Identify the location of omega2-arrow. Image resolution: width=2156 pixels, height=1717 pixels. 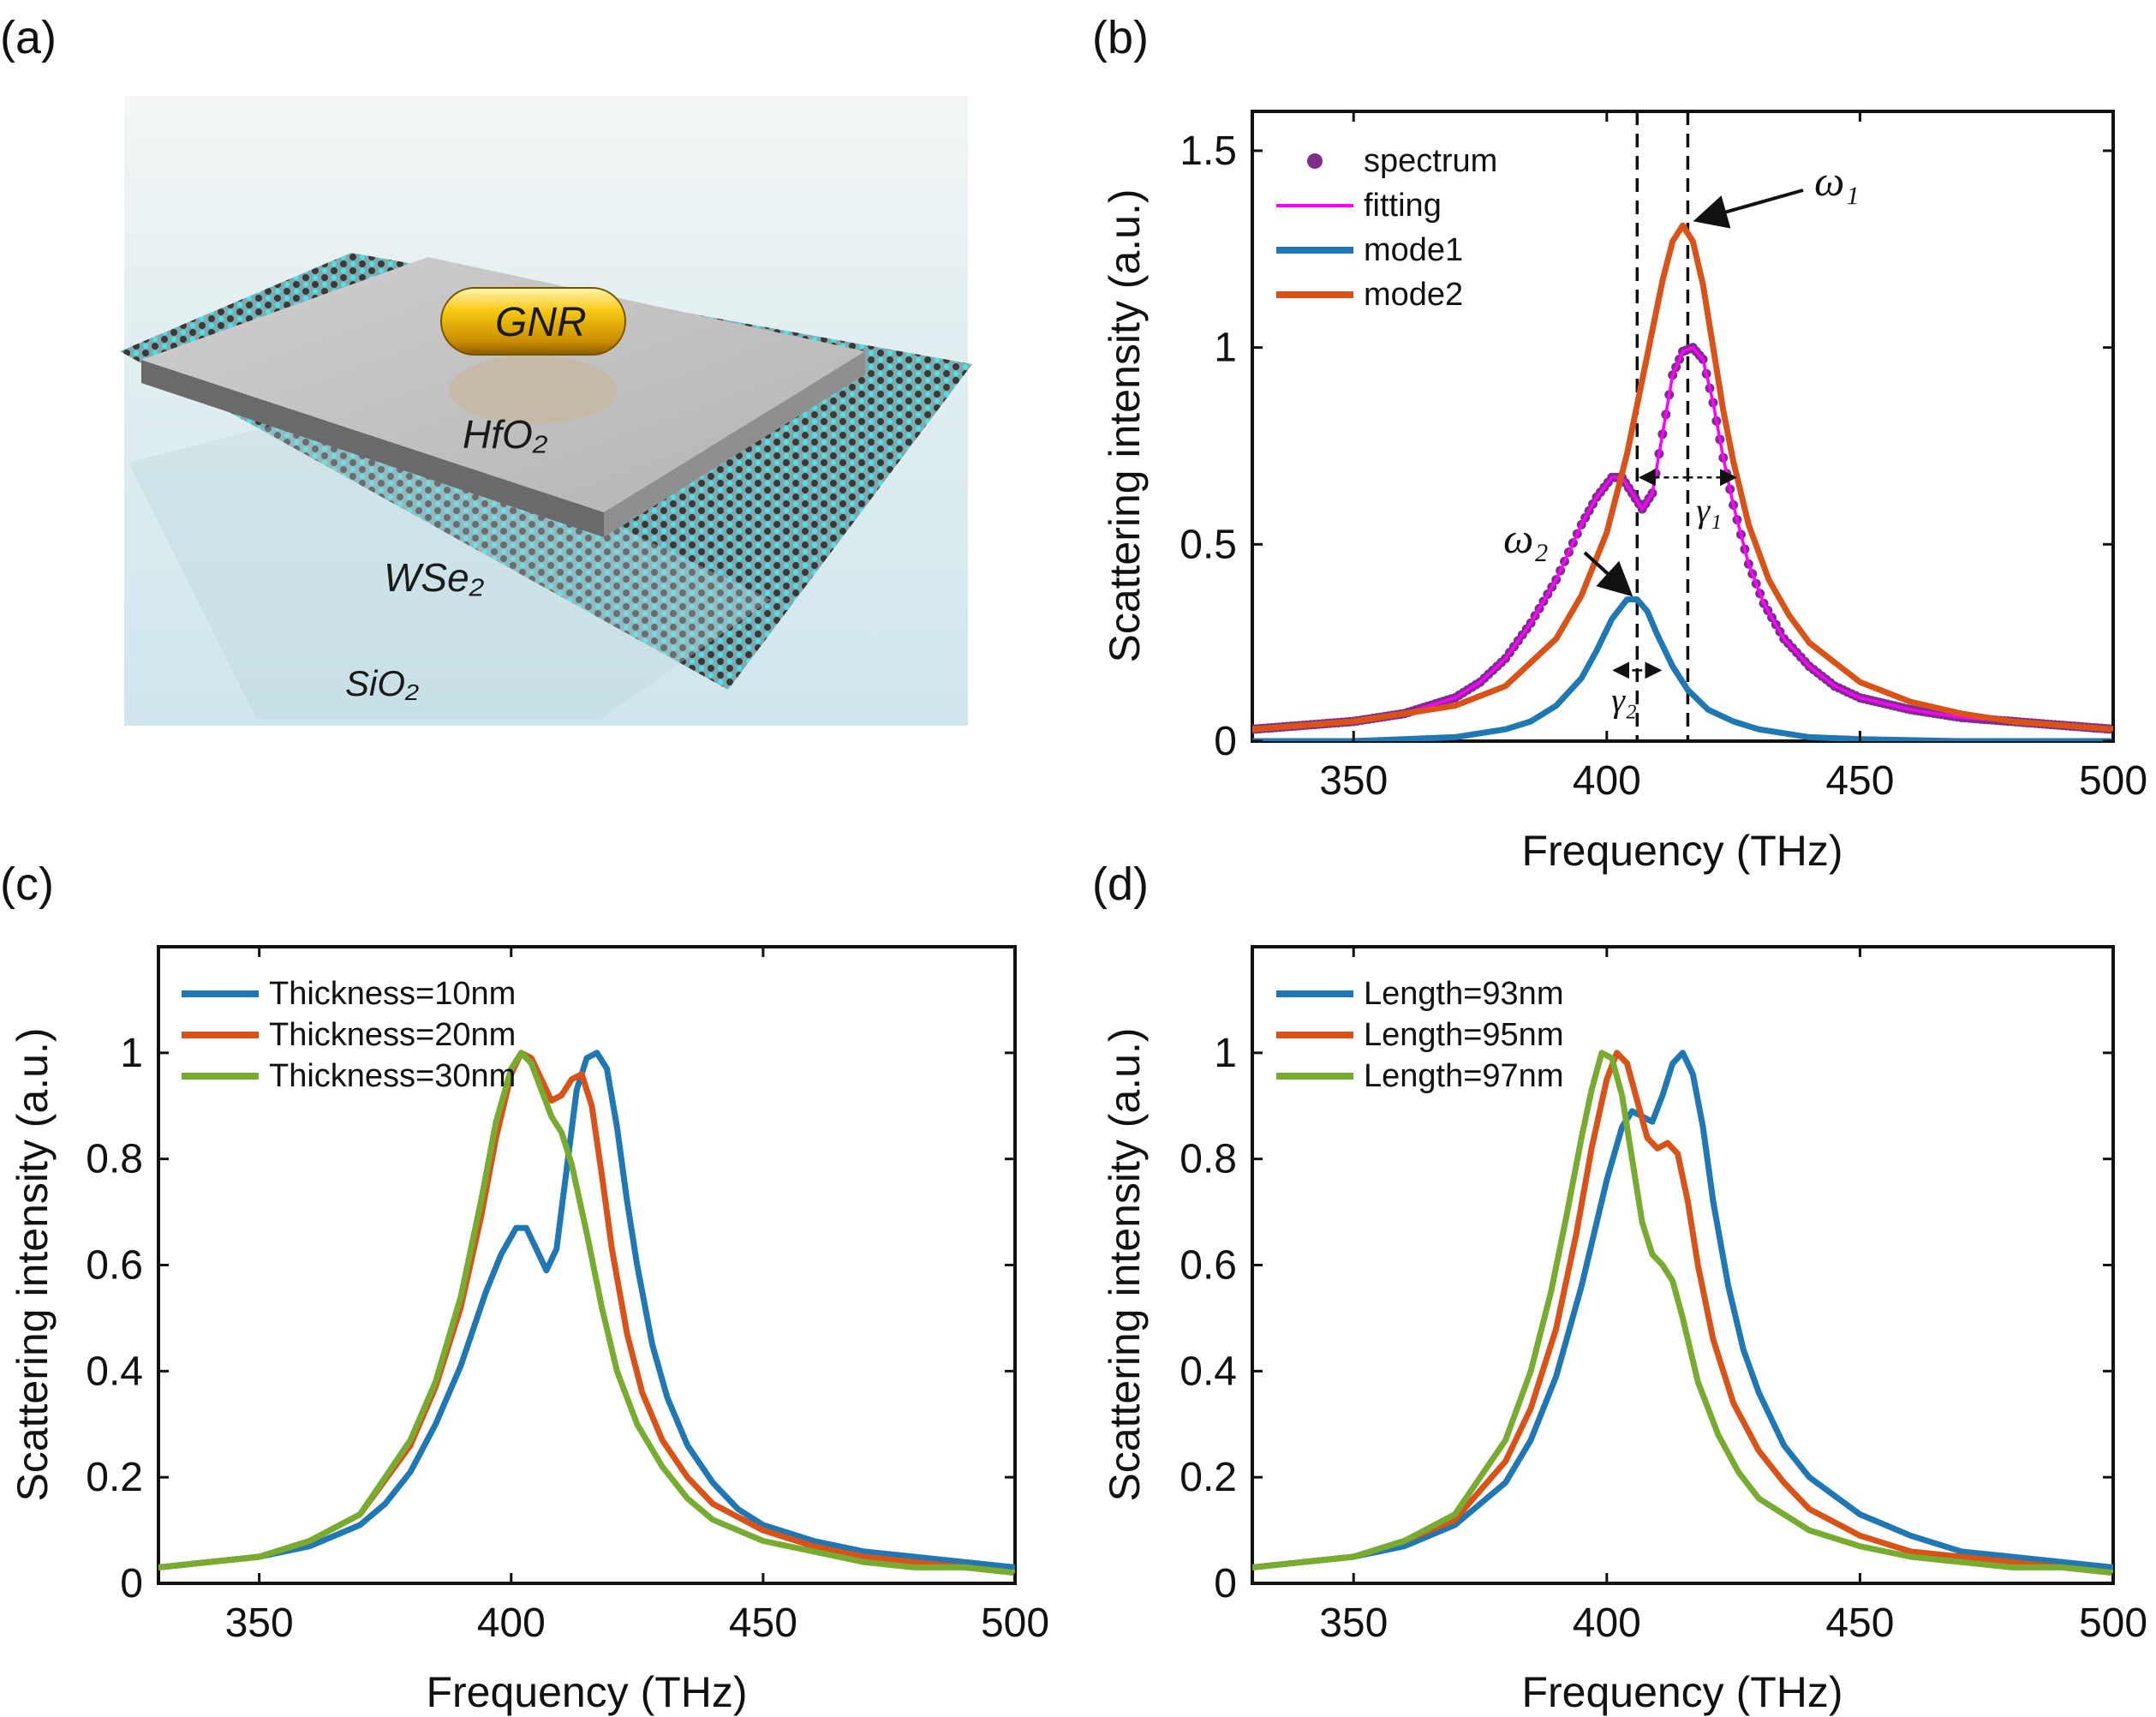
(1608, 574).